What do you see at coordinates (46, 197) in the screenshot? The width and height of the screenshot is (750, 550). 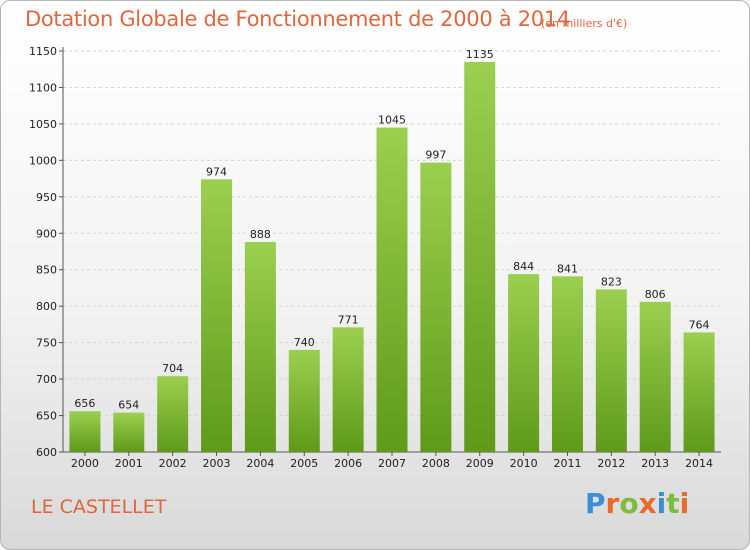 I see `y-tick-label: 950` at bounding box center [46, 197].